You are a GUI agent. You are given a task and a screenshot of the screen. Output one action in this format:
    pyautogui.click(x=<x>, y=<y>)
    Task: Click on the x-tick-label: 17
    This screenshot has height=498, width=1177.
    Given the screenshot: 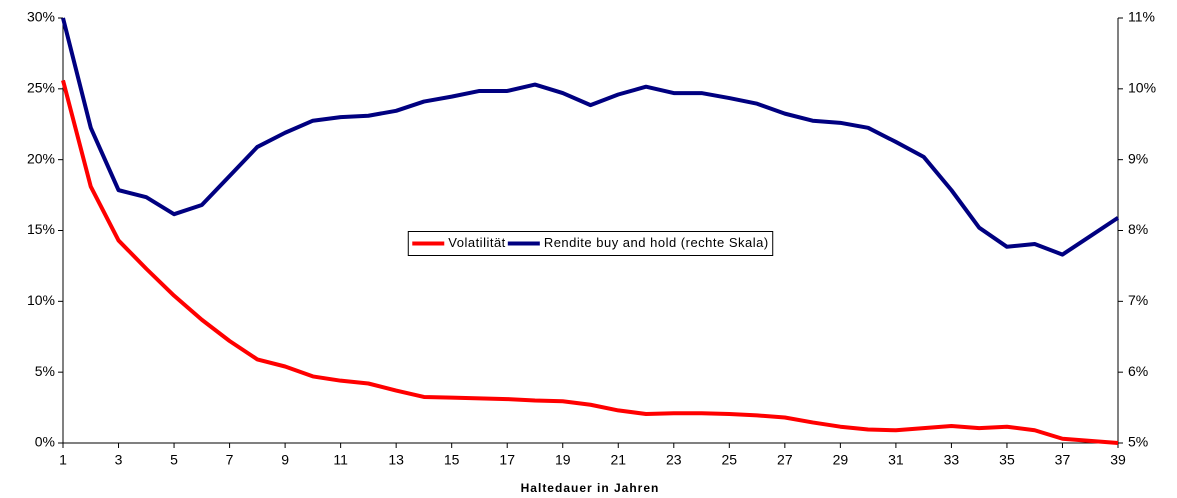 What is the action you would take?
    pyautogui.click(x=507, y=460)
    